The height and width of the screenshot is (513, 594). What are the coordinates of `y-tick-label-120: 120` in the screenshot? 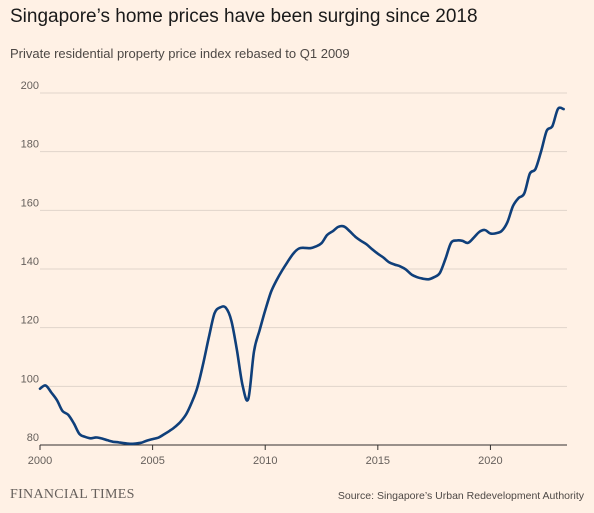 It's located at (30, 321).